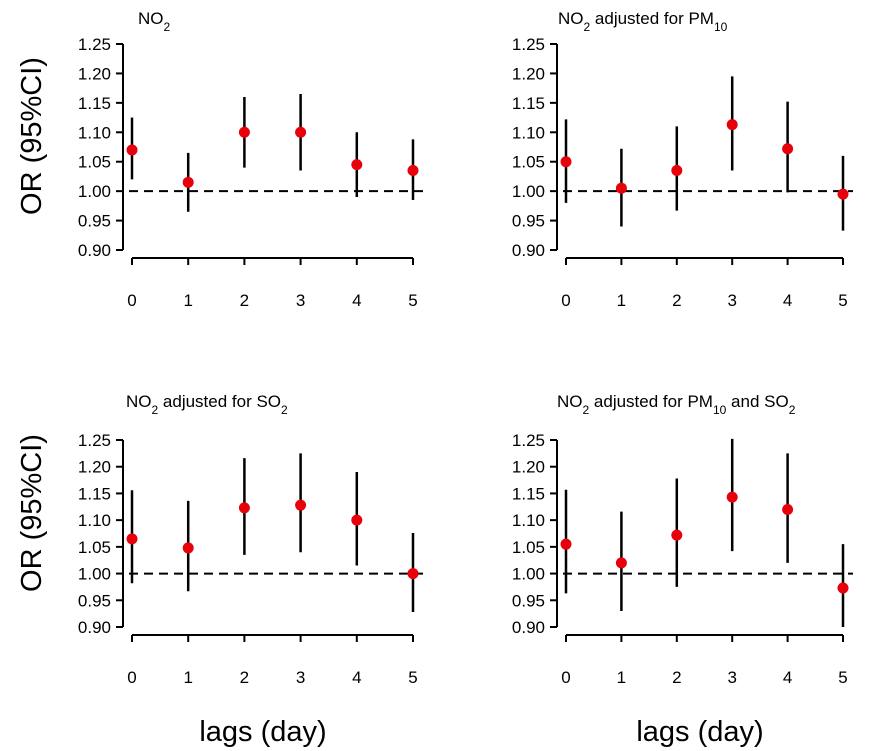 The height and width of the screenshot is (751, 875). What do you see at coordinates (643, 21) in the screenshot?
I see `panel-title: NO2 adjusted for PM10` at bounding box center [643, 21].